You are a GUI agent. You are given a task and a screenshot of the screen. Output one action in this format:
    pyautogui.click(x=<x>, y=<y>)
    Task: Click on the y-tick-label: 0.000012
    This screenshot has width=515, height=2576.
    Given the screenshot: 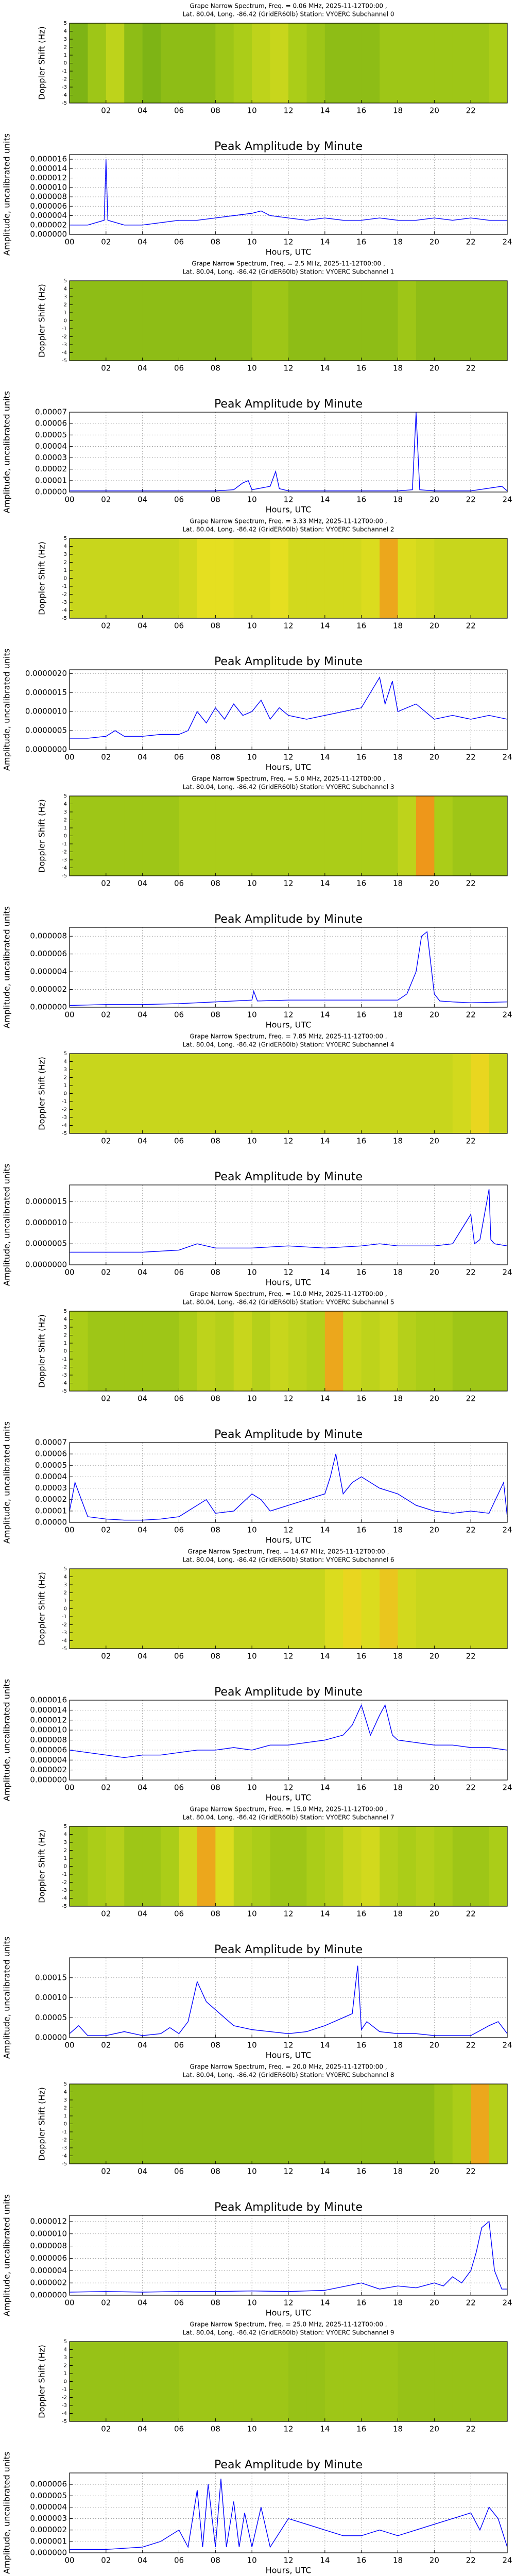 What is the action you would take?
    pyautogui.click(x=48, y=2221)
    